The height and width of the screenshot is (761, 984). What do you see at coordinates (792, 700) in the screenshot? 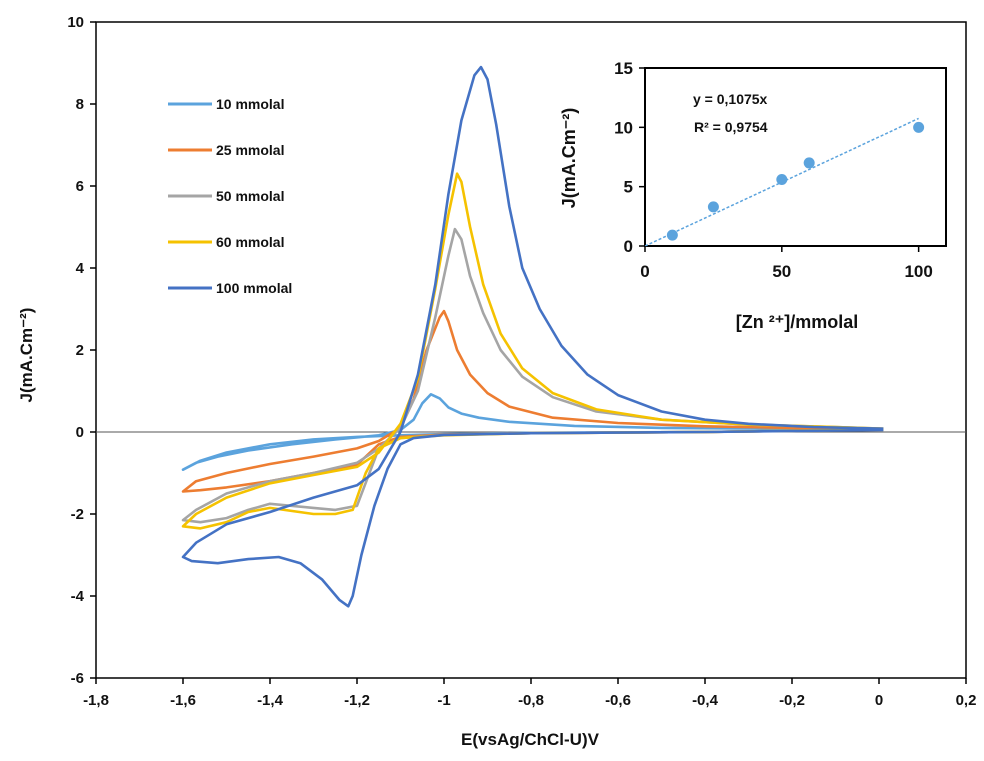
I see `x-tick-label: -0,2` at bounding box center [792, 700].